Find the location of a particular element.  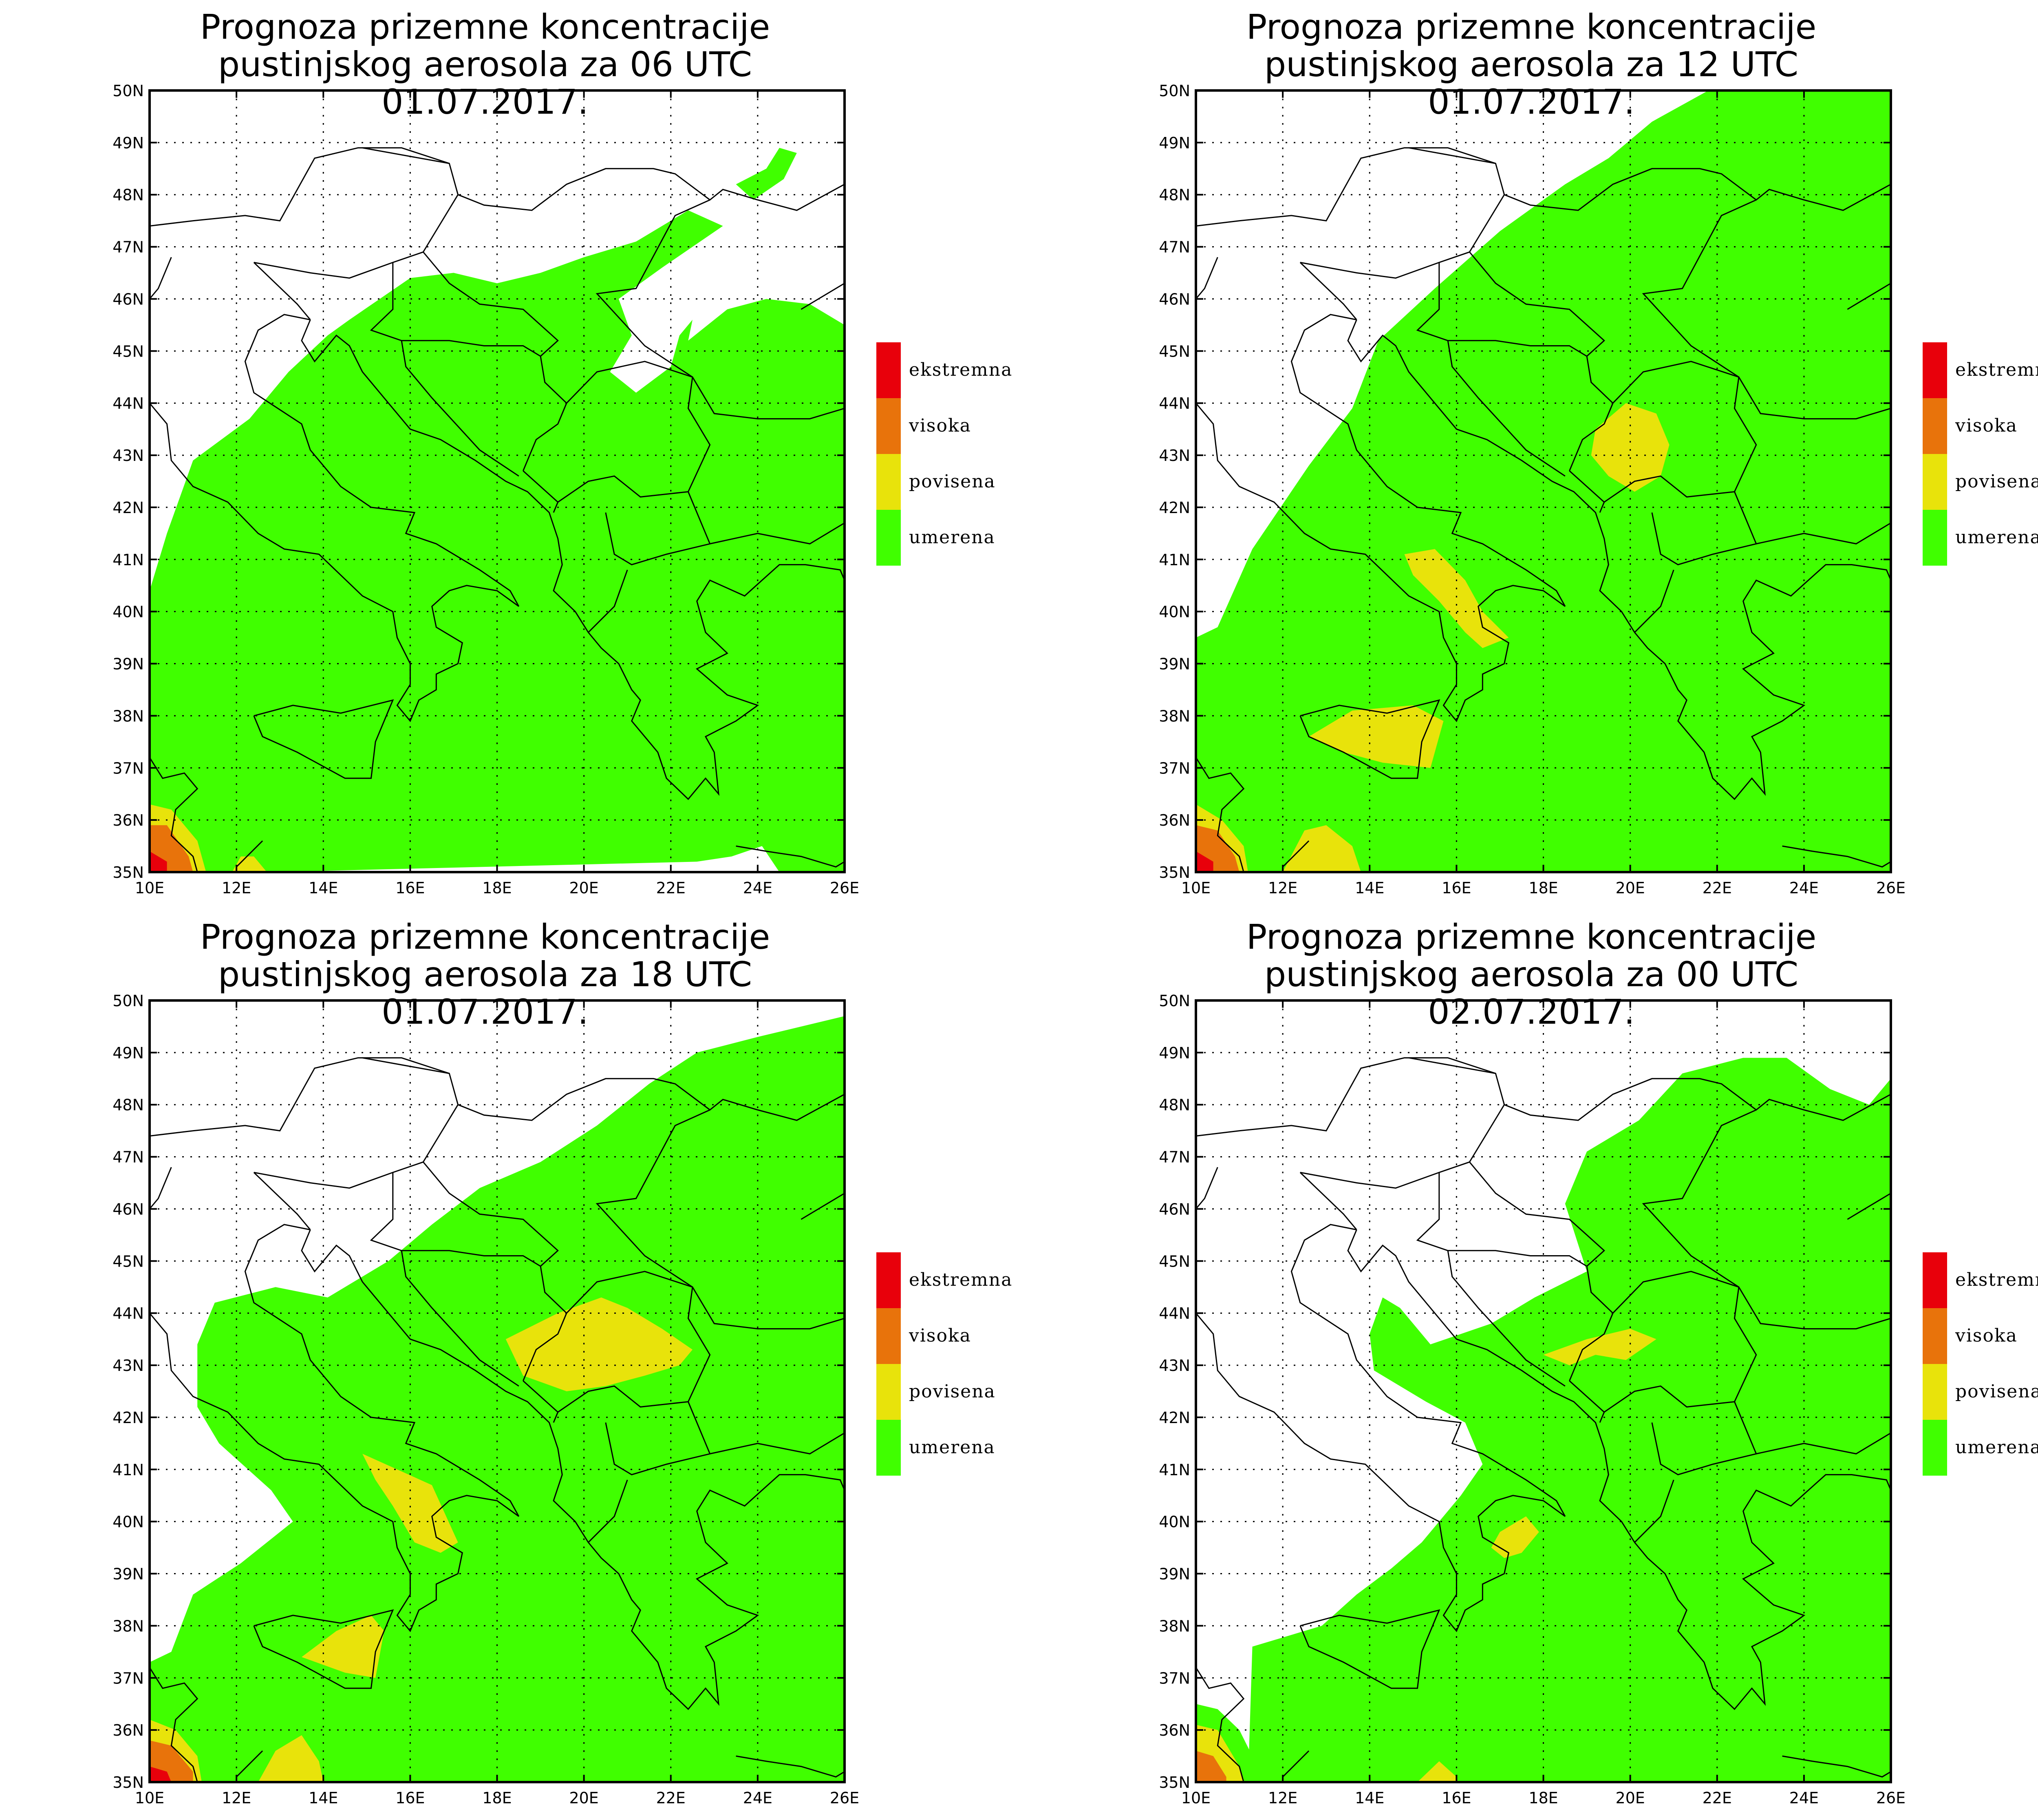

concentration-fields is located at coordinates (1543, 481).